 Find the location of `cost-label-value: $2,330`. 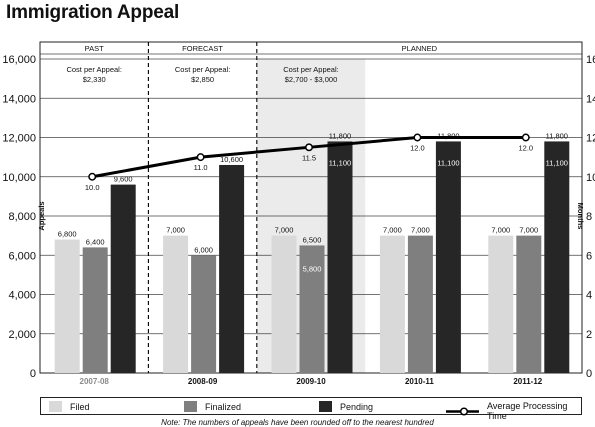

cost-label-value: $2,330 is located at coordinates (94, 79).